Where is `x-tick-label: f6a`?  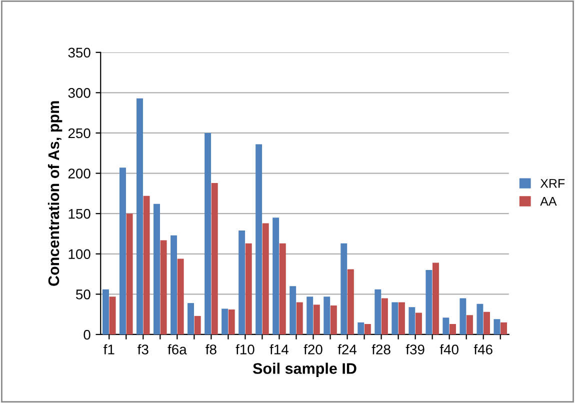 x-tick-label: f6a is located at coordinates (177, 349).